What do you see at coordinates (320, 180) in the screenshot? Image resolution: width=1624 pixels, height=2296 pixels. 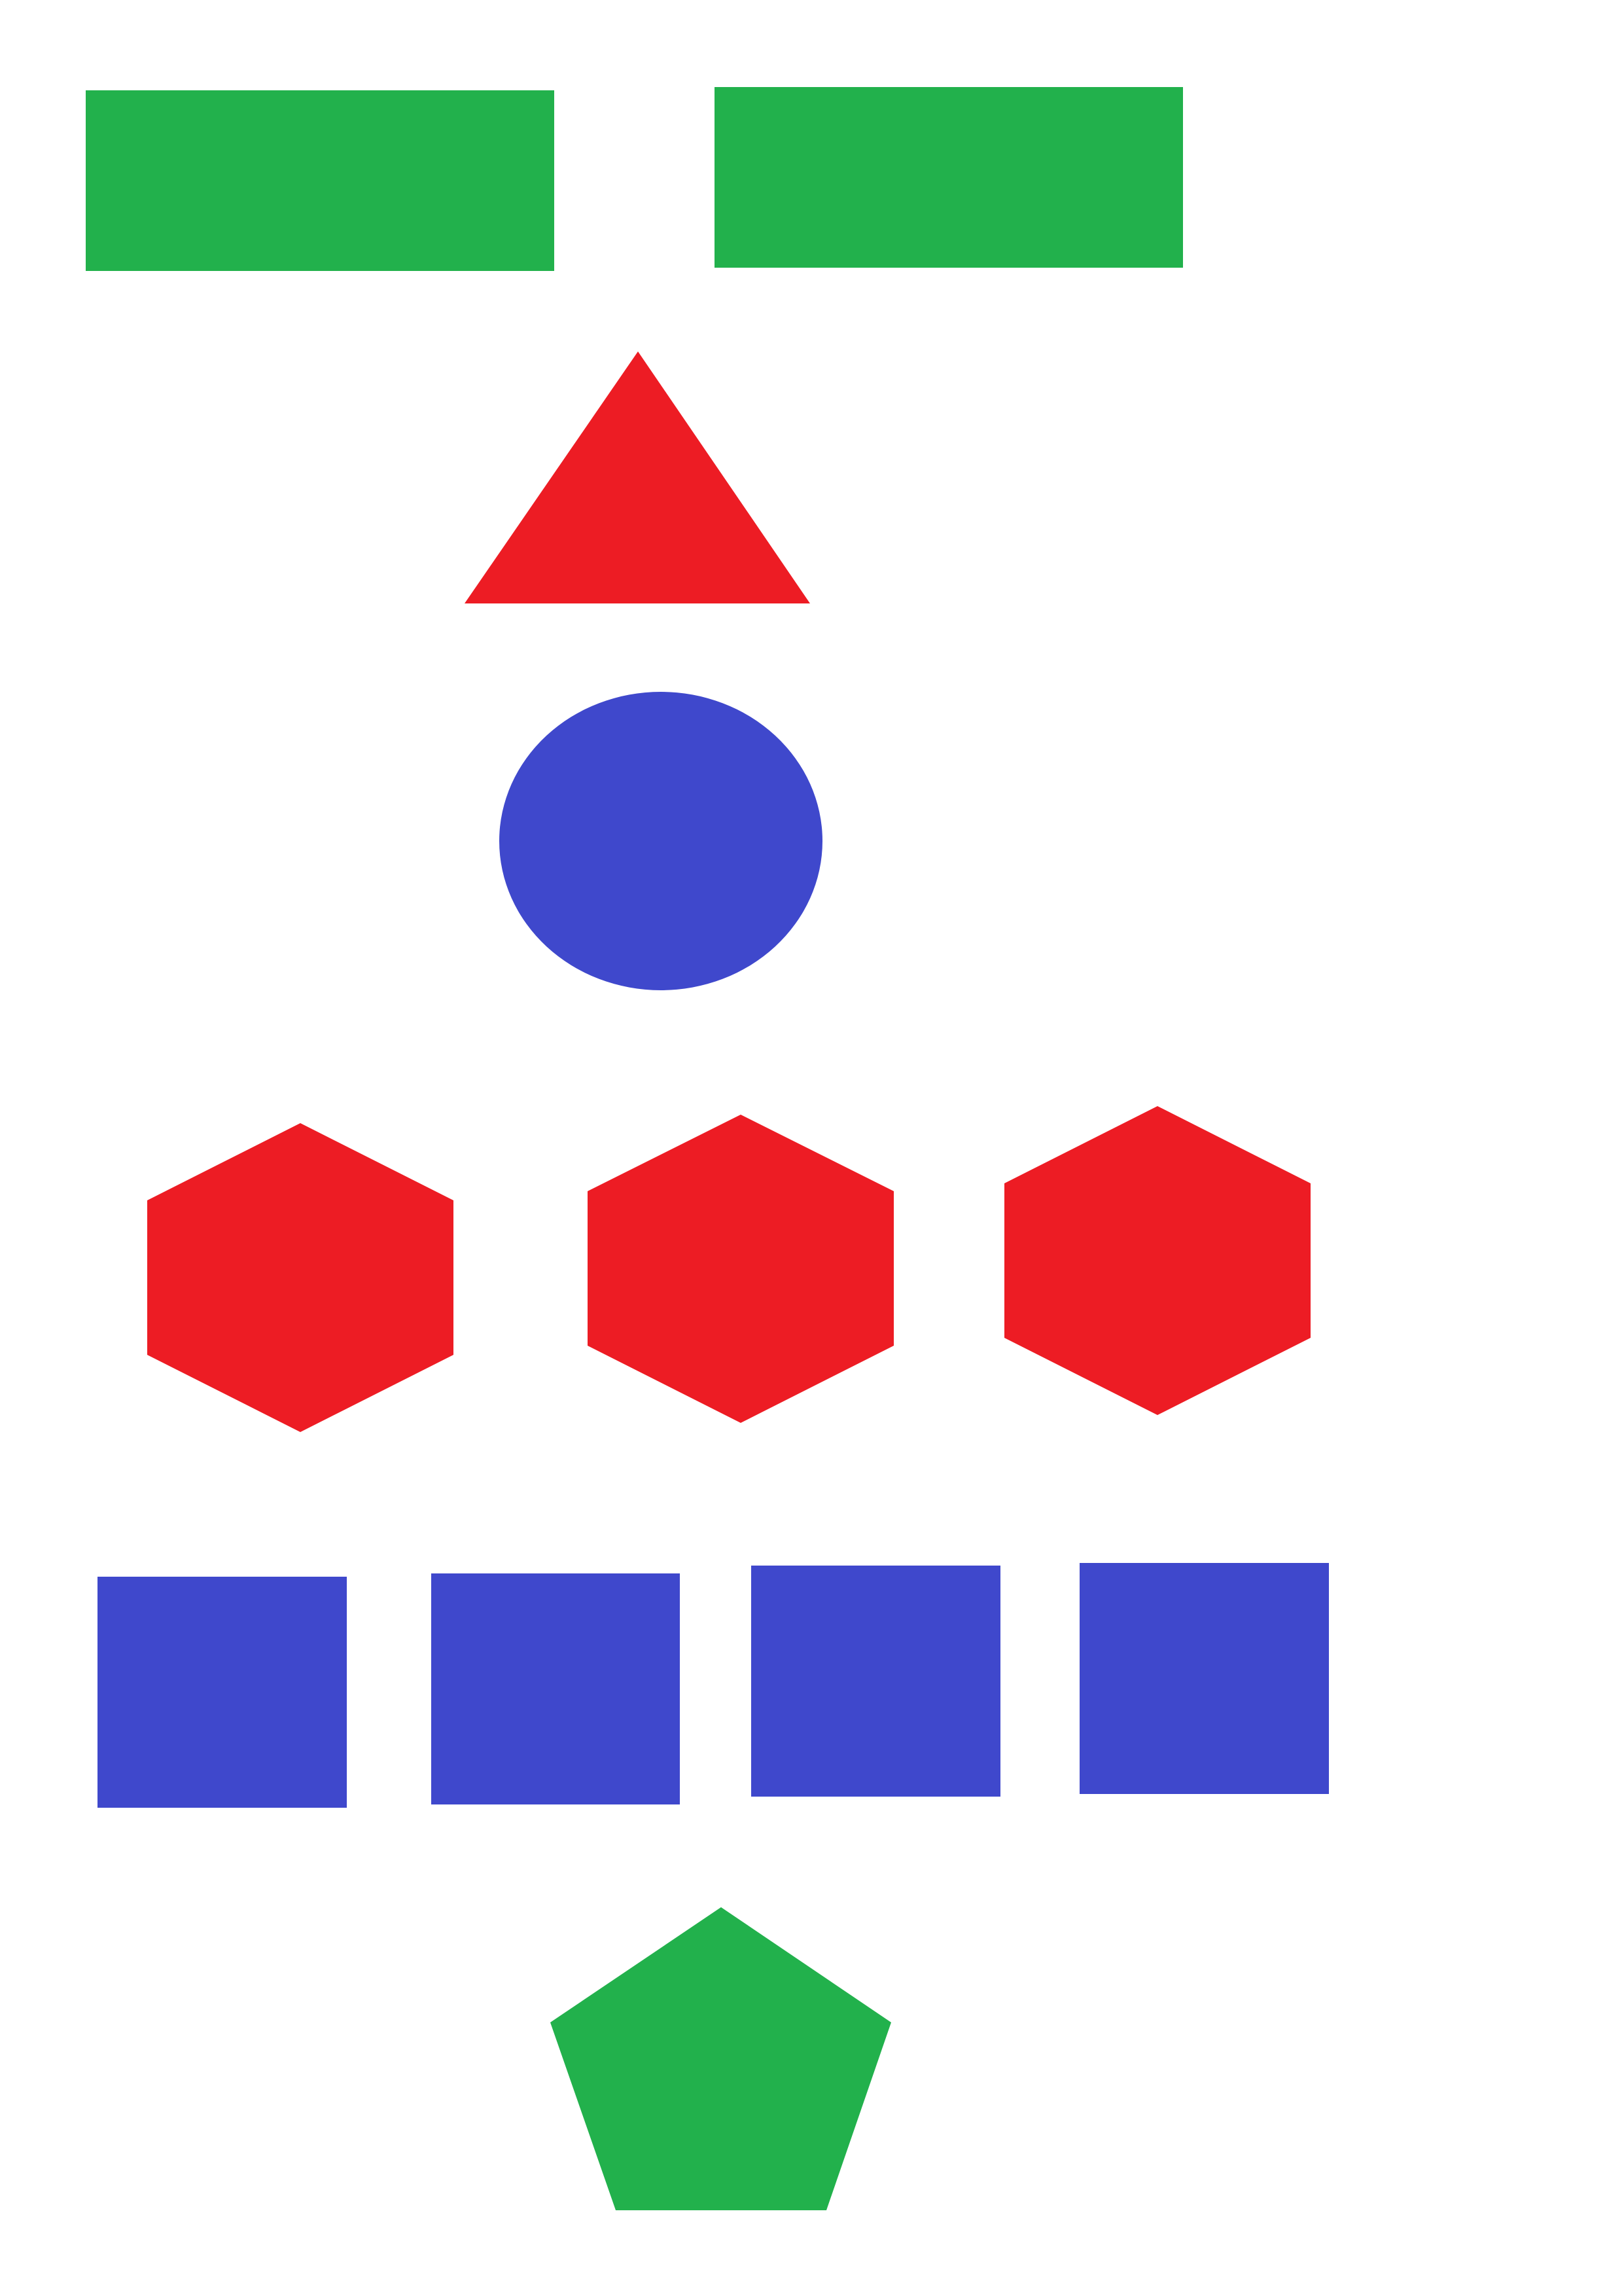 I see `green-rectangle-left` at bounding box center [320, 180].